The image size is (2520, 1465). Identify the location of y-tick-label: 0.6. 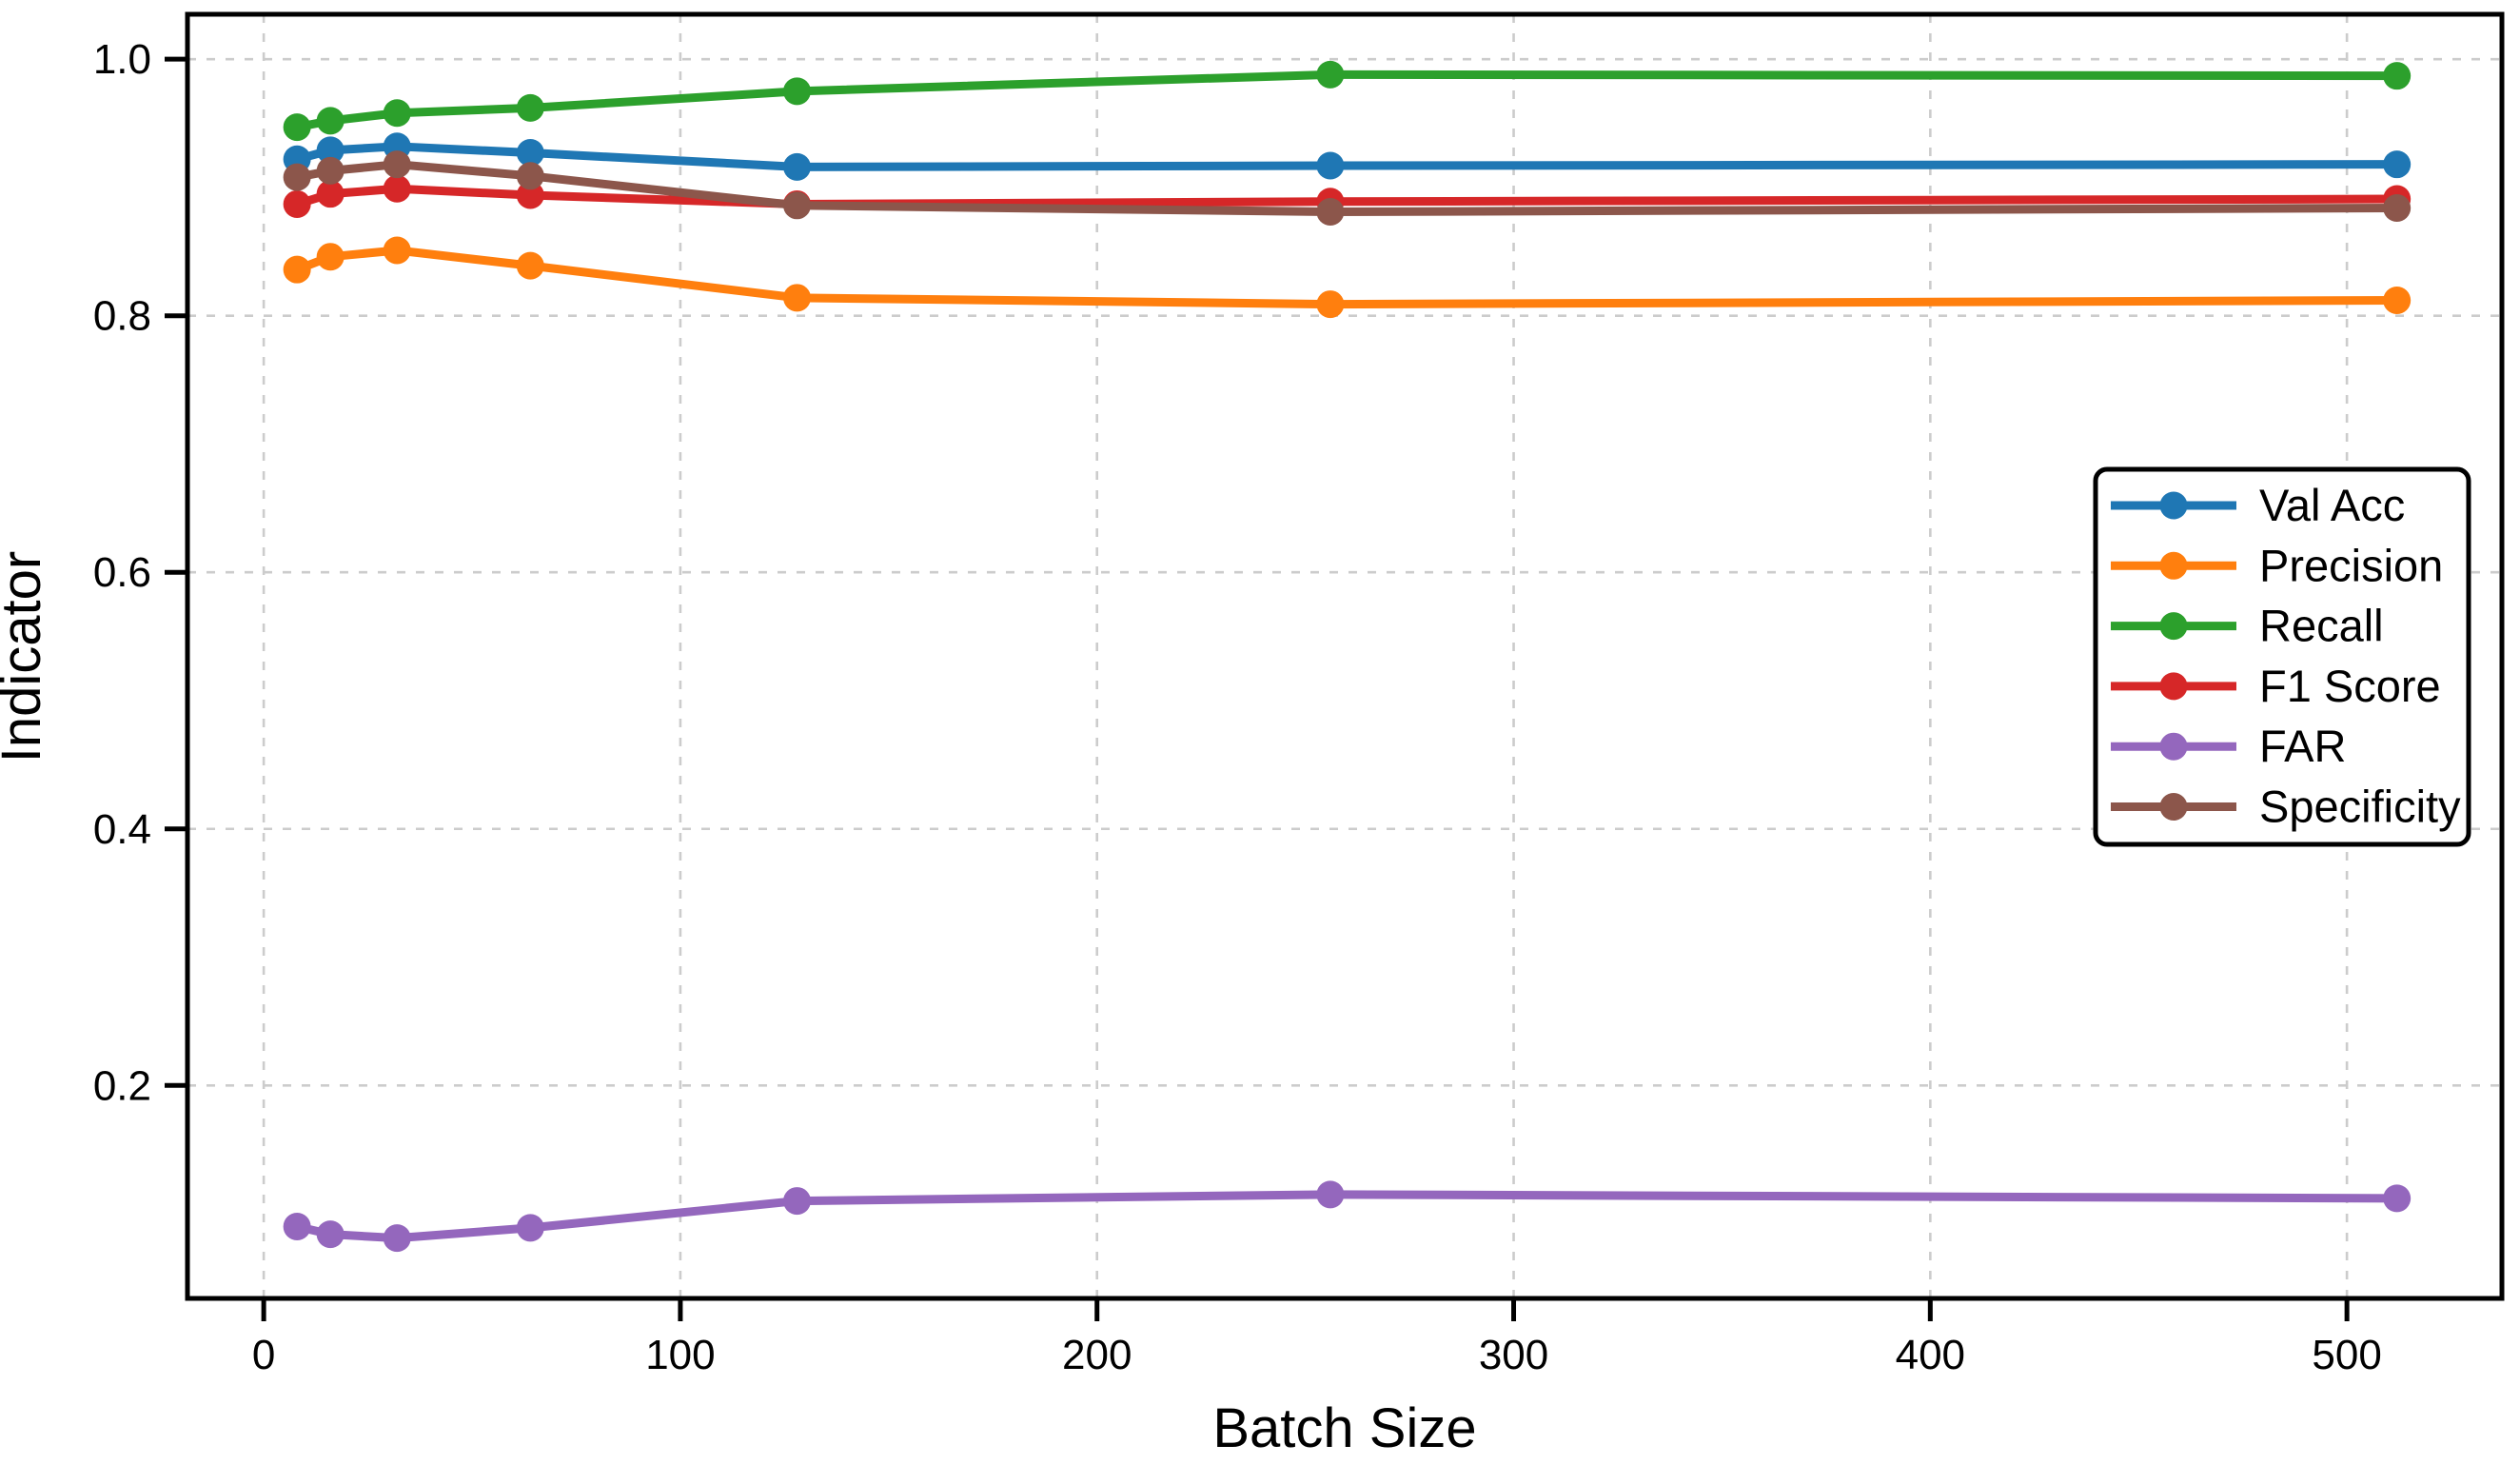
(122, 572).